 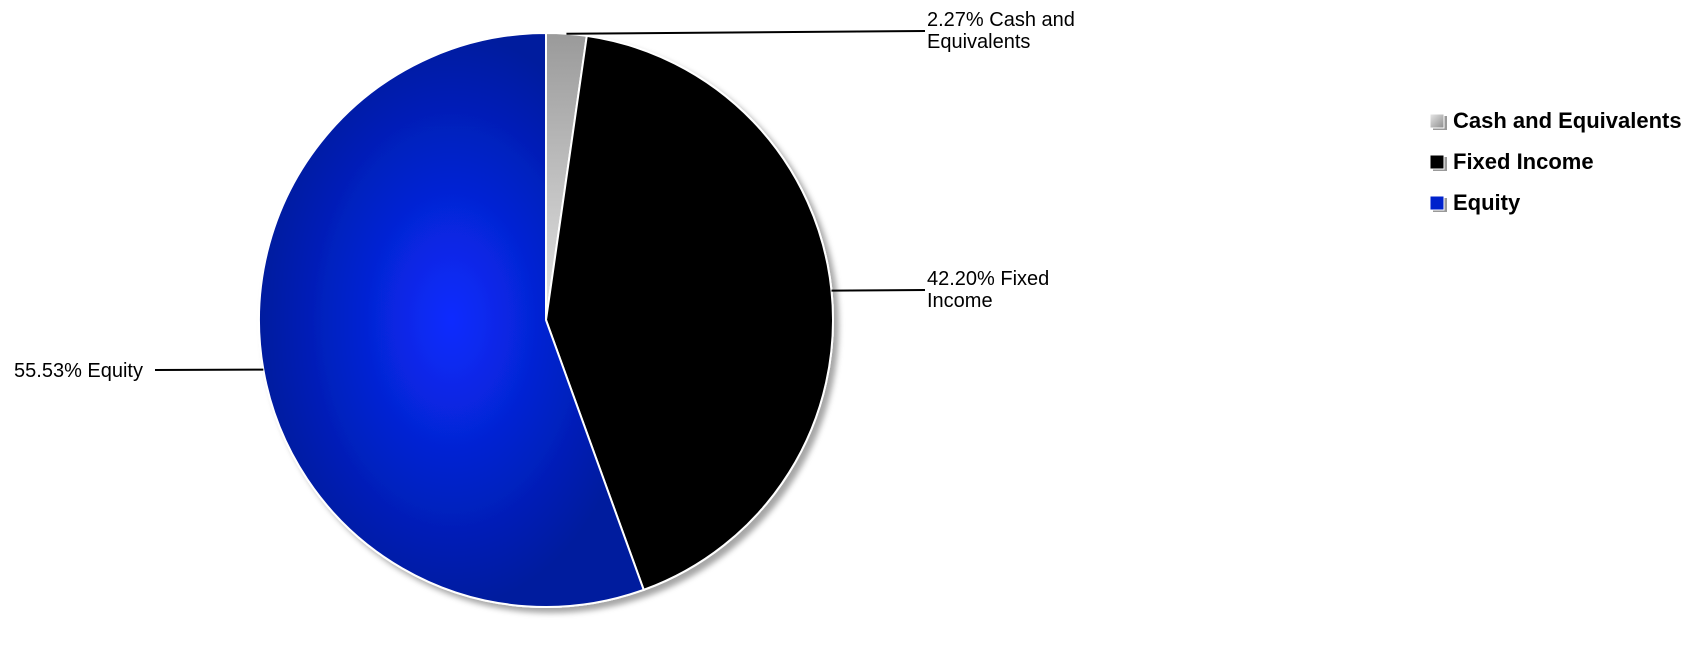 I want to click on legend-swatch-cash-and-equivalents, so click(x=1437, y=121).